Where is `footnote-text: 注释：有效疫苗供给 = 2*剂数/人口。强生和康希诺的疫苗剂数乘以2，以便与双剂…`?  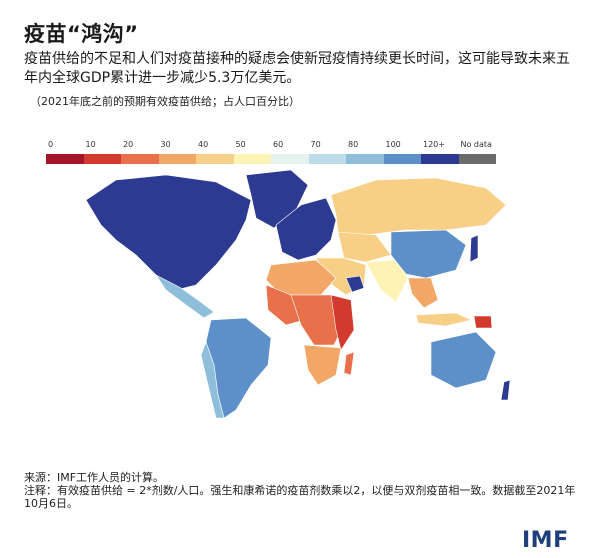
footnote-text: 注释：有效疫苗供给 = 2*剂数/人口。强生和康希诺的疫苗剂数乘以2，以便与双剂… is located at coordinates (300, 497).